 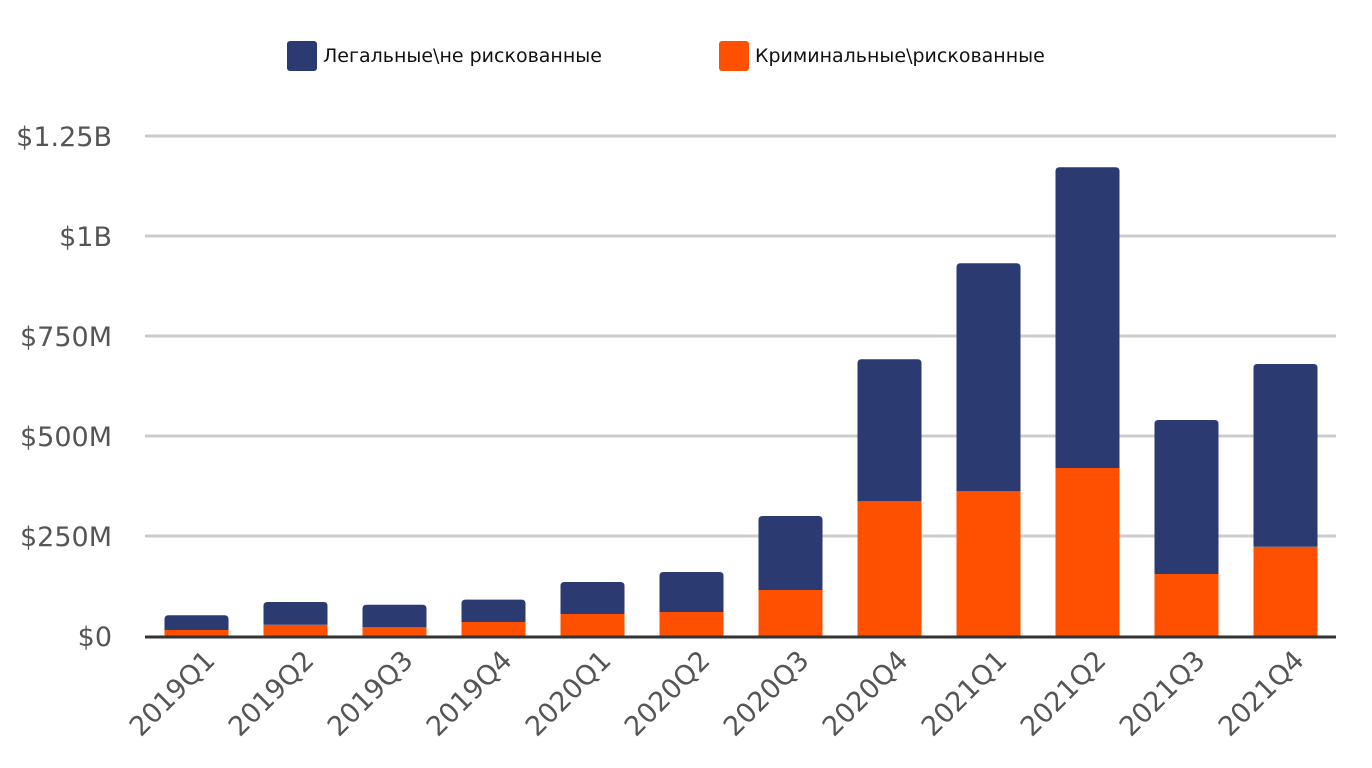 What do you see at coordinates (66, 337) in the screenshot?
I see `y-tick-label: $750M` at bounding box center [66, 337].